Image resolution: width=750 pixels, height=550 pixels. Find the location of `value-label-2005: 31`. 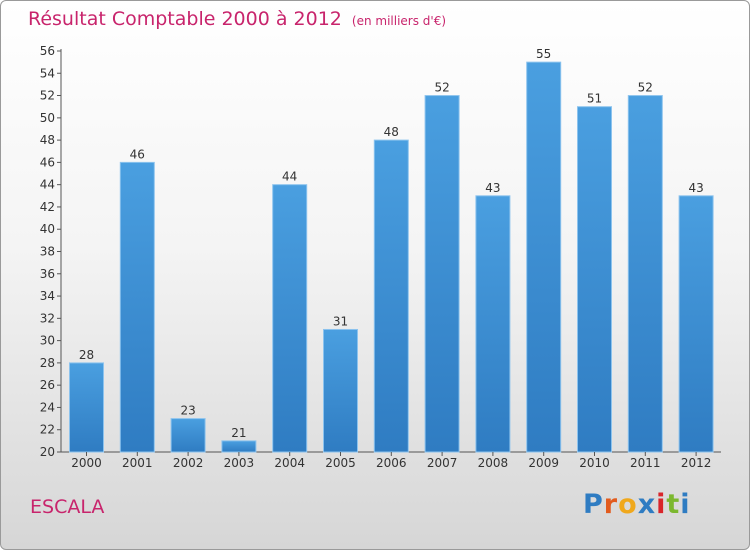

value-label-2005: 31 is located at coordinates (340, 321).